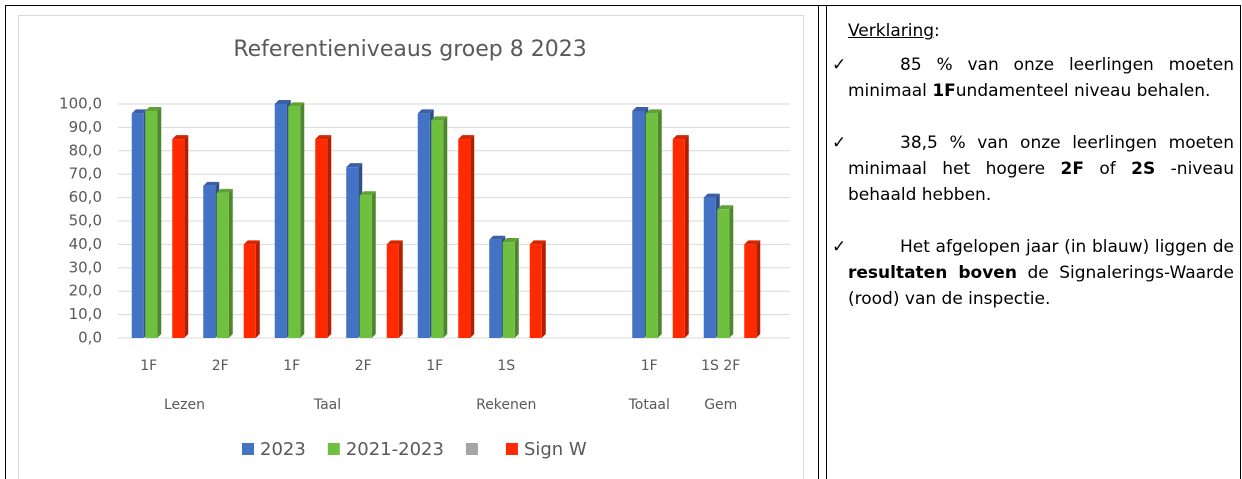 Image resolution: width=1242 pixels, height=479 pixels. I want to click on x-tick-label: 1S, so click(506, 366).